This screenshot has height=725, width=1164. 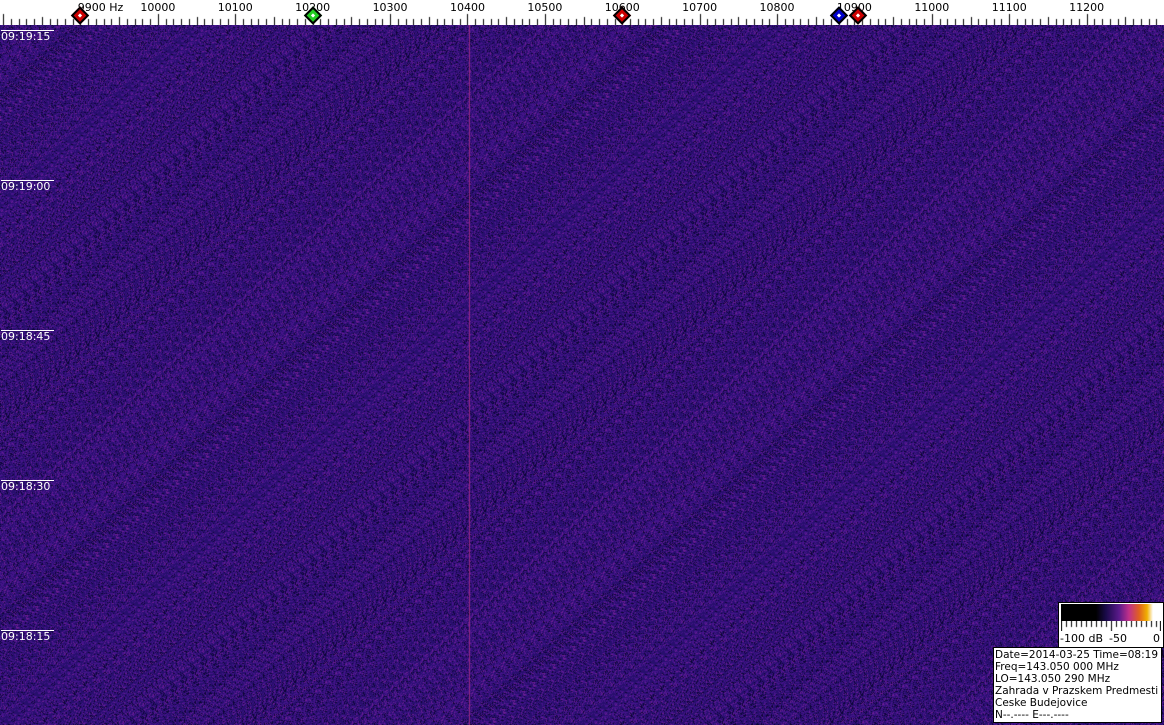 I want to click on info-lo: LO=143.050 290 MHz, so click(x=1053, y=679).